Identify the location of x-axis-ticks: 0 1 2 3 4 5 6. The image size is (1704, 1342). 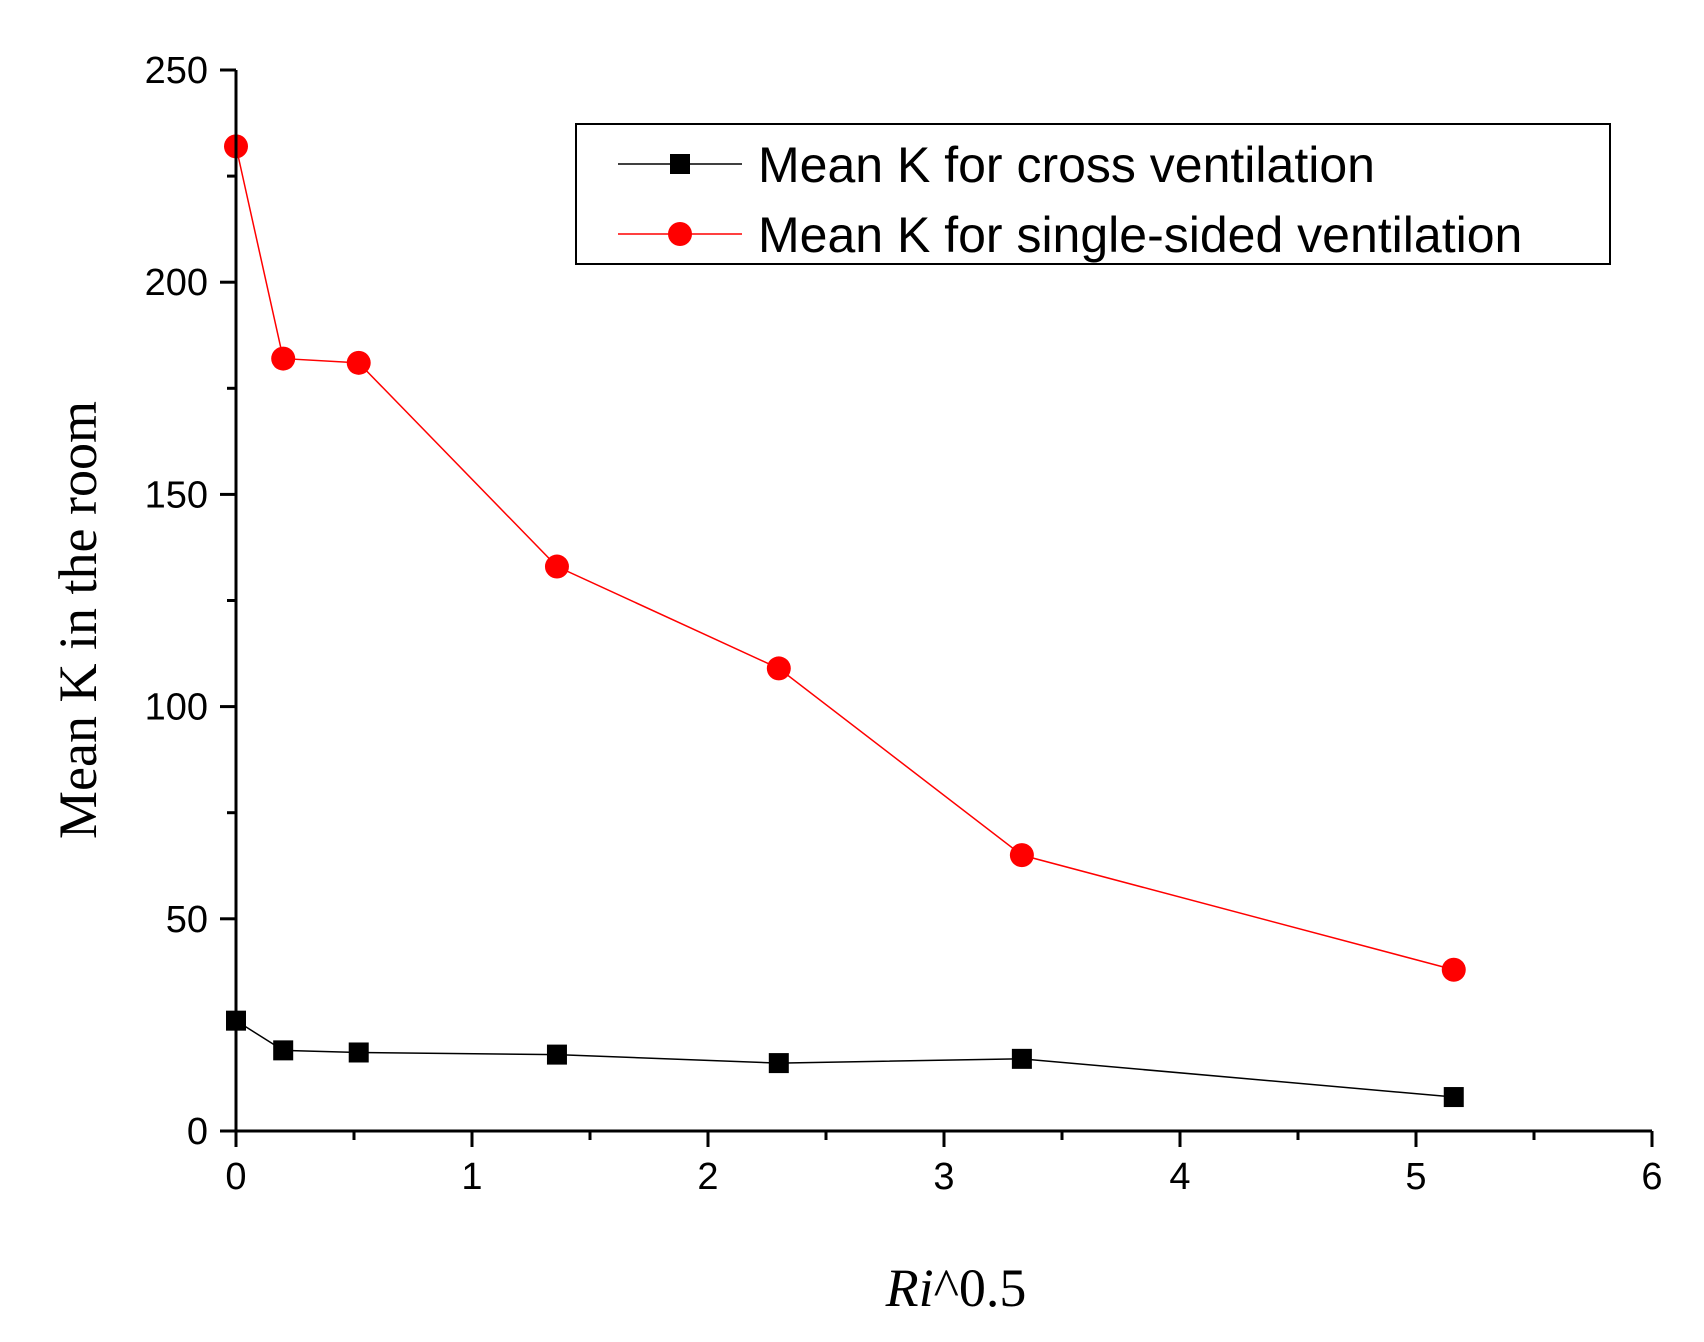
(944, 1164).